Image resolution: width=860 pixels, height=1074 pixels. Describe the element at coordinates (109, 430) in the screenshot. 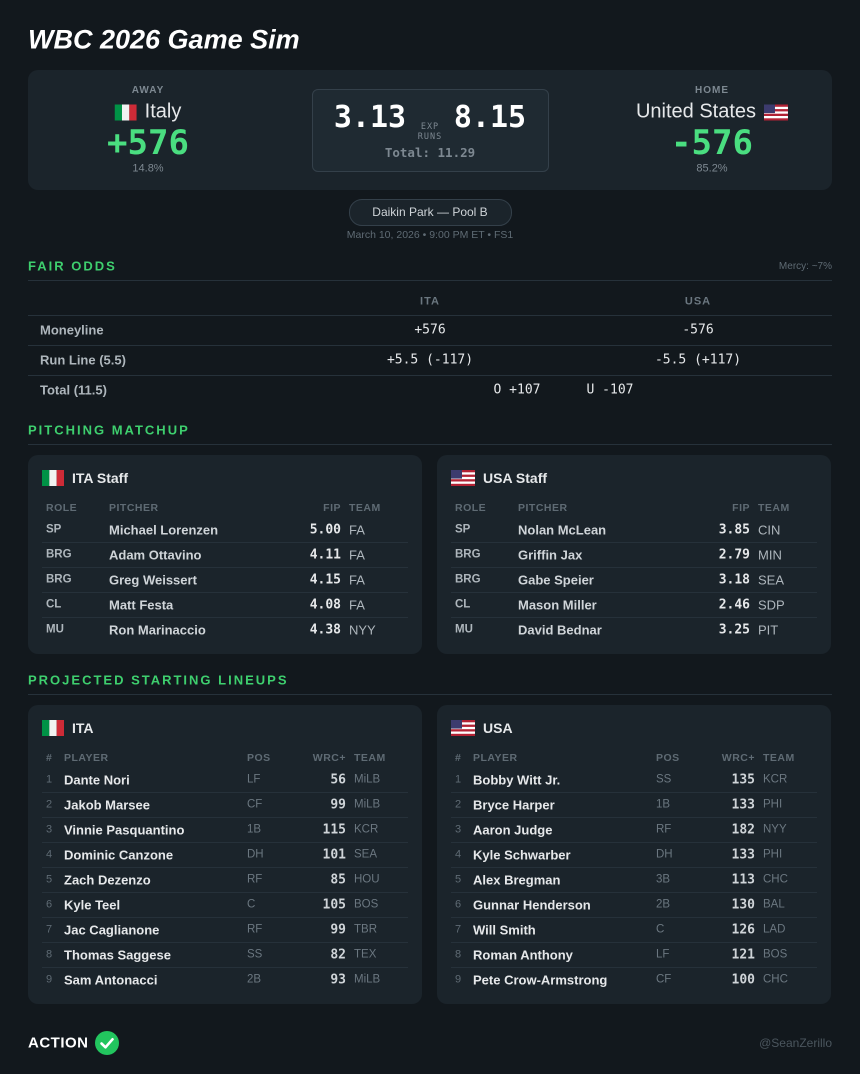

I see `section-title: PITCHING MATCHUP` at that location.